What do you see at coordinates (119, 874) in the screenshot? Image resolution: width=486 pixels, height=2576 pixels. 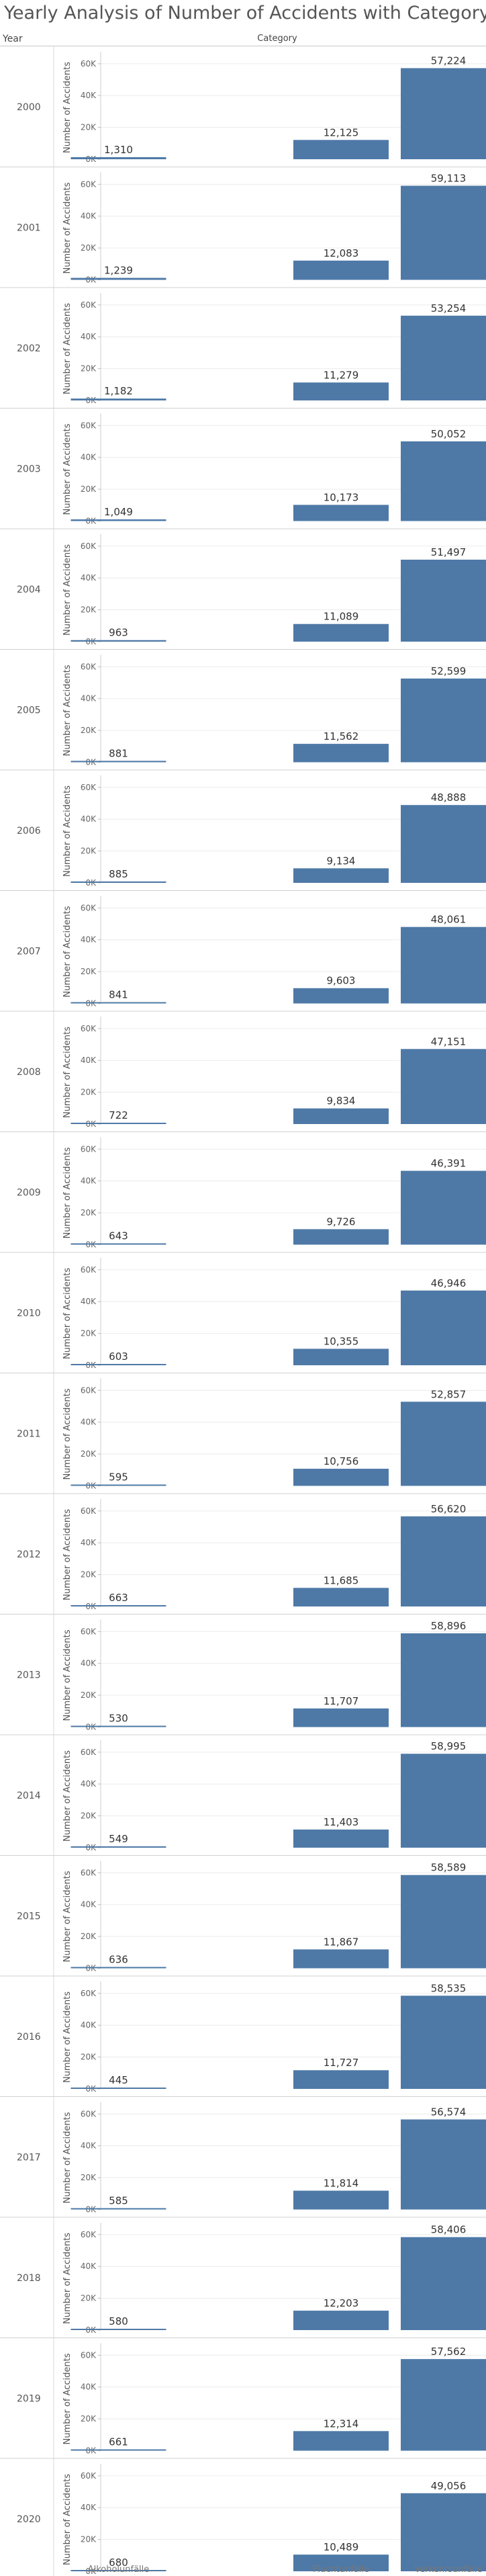 I see `bar-value-label: 885` at bounding box center [119, 874].